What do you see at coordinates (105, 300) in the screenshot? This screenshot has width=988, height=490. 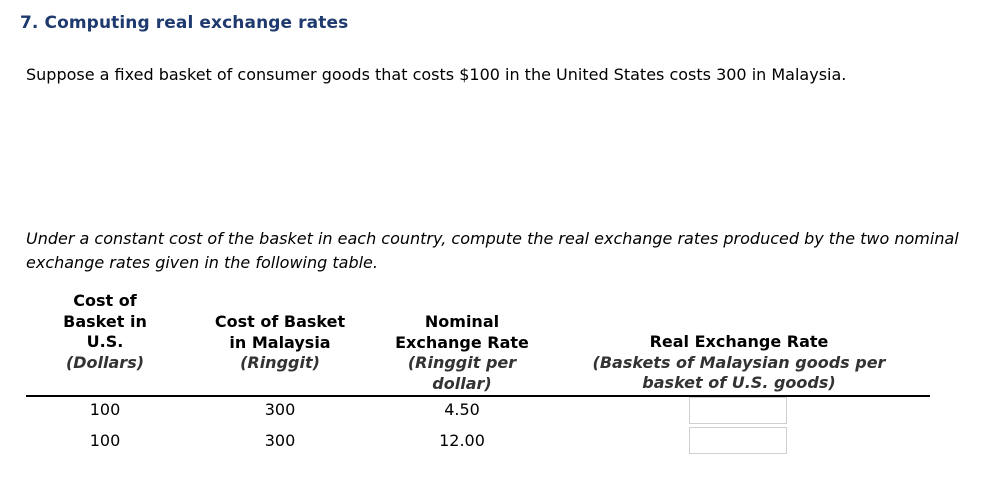 I see `header-us-cost-line1: Cost of` at bounding box center [105, 300].